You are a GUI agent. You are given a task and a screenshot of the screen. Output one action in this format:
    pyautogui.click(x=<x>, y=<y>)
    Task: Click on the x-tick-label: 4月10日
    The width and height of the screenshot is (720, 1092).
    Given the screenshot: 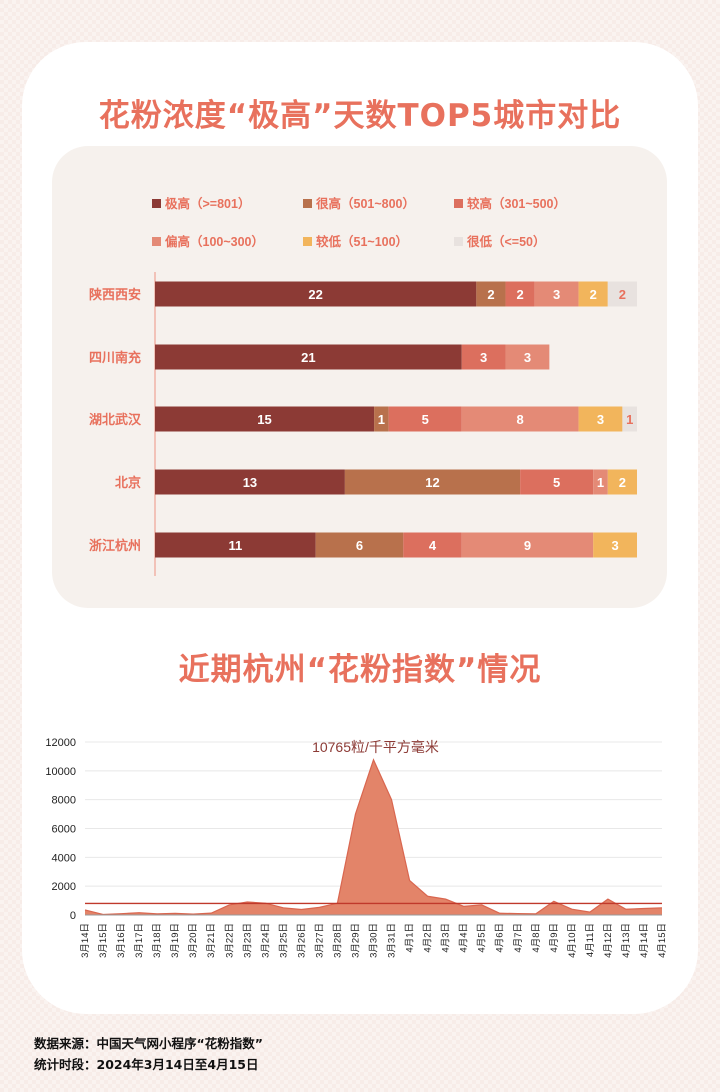 What is the action you would take?
    pyautogui.click(x=572, y=940)
    